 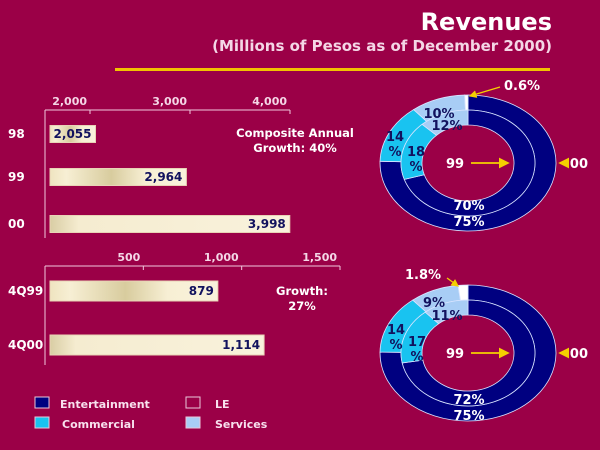 I want to click on x-tick-label: 3,000, so click(x=169, y=101).